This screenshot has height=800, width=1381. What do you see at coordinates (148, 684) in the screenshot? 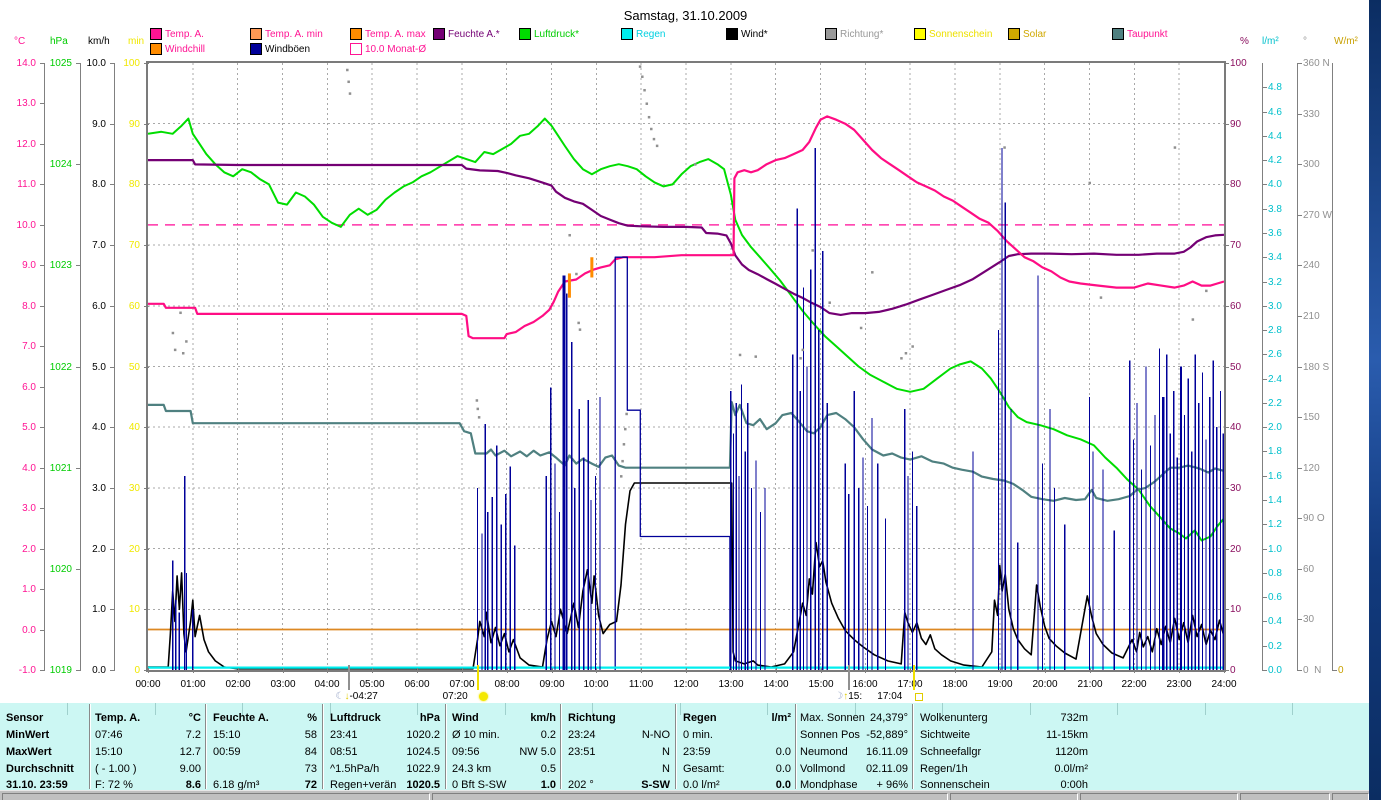
I see `x-axis-label: 00:00` at bounding box center [148, 684].